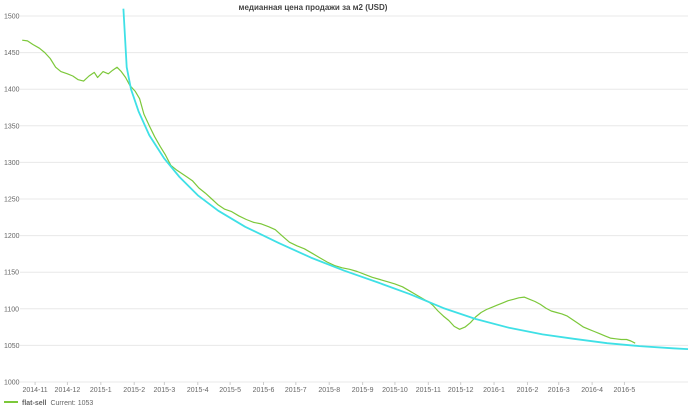  I want to click on y-tick-label: 1100, so click(11, 309).